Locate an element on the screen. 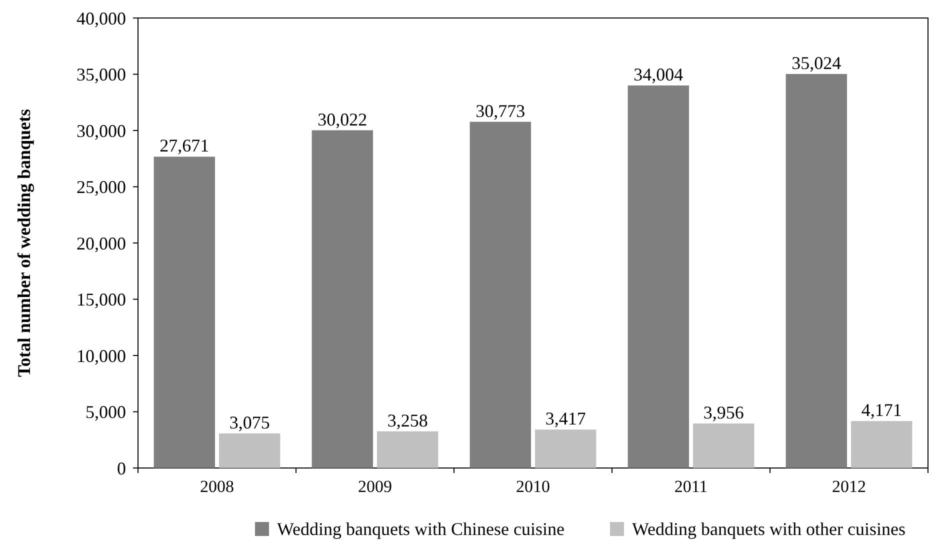 This screenshot has height=546, width=939. x-tick-label: 2011 is located at coordinates (691, 486).